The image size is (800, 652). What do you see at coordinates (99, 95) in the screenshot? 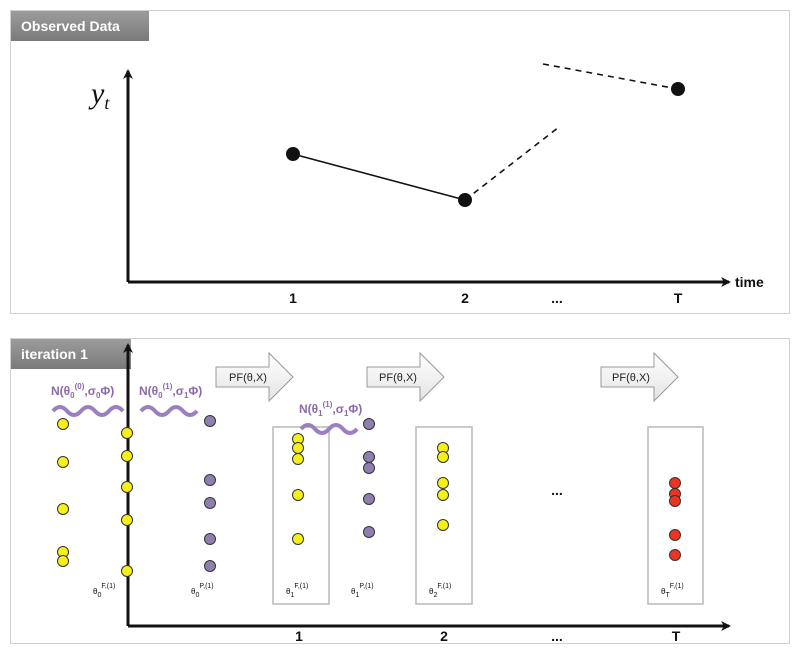
I see `y-axis-label: yt` at bounding box center [99, 95].